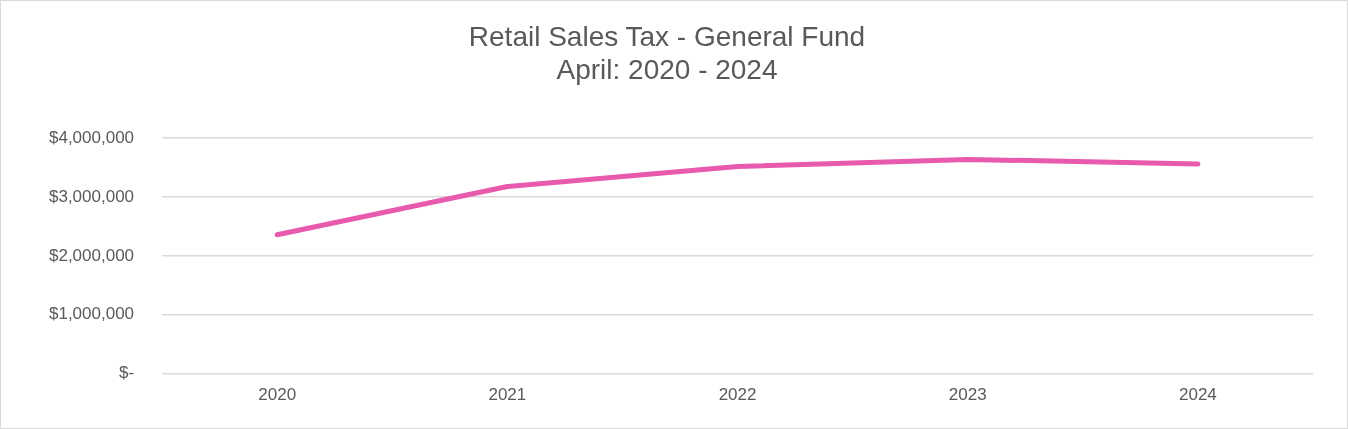 This screenshot has width=1348, height=429. Describe the element at coordinates (91, 137) in the screenshot. I see `y-tick-label: $4,000,000` at that location.